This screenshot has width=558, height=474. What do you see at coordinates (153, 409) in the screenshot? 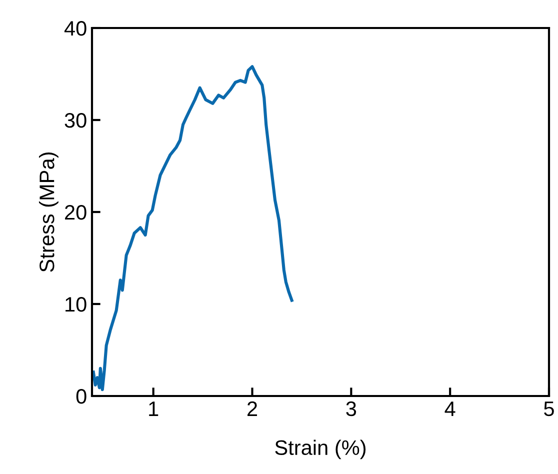
I see `x-tick-label: 1` at bounding box center [153, 409].